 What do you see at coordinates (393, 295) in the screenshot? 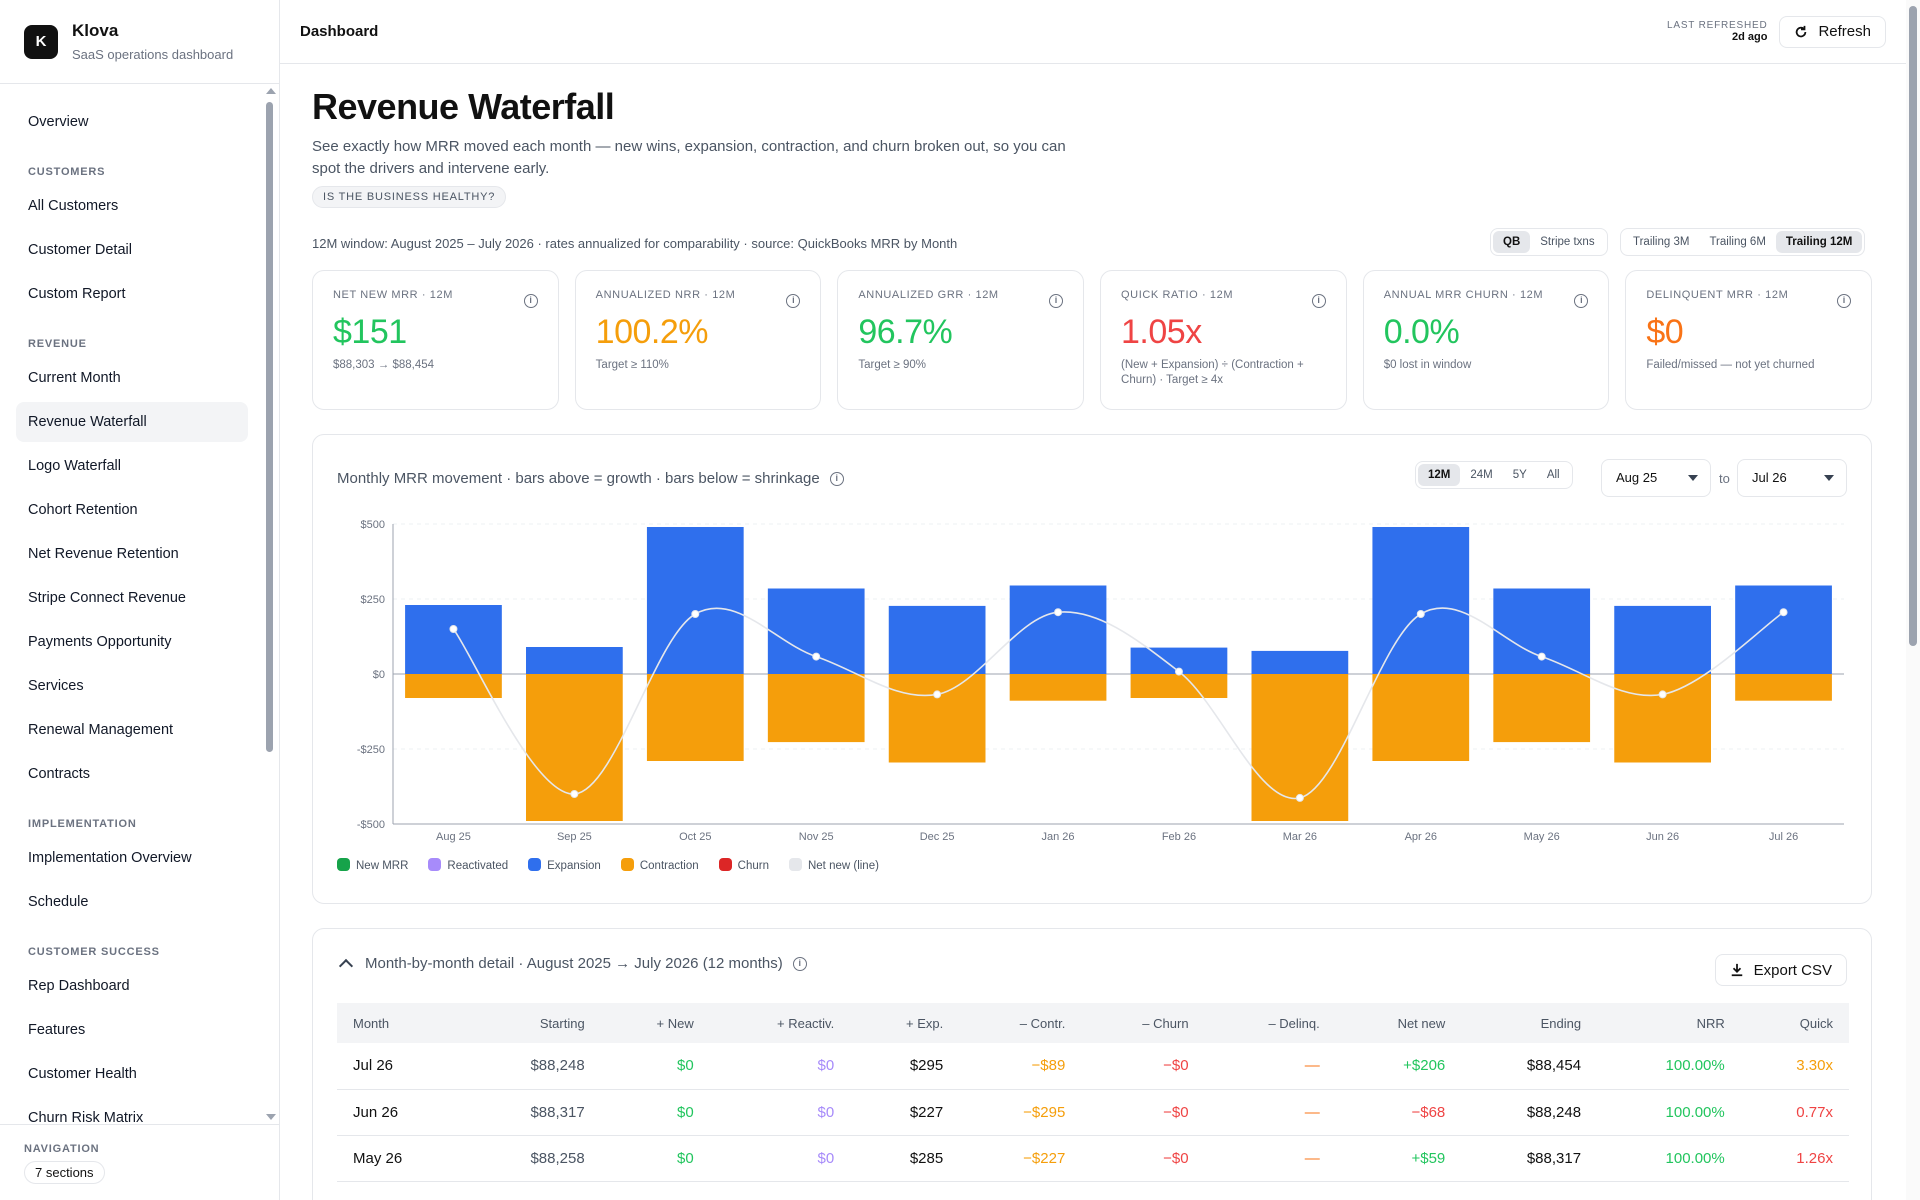
I see `kpi-label: NET NEW MRR · 12M` at bounding box center [393, 295].